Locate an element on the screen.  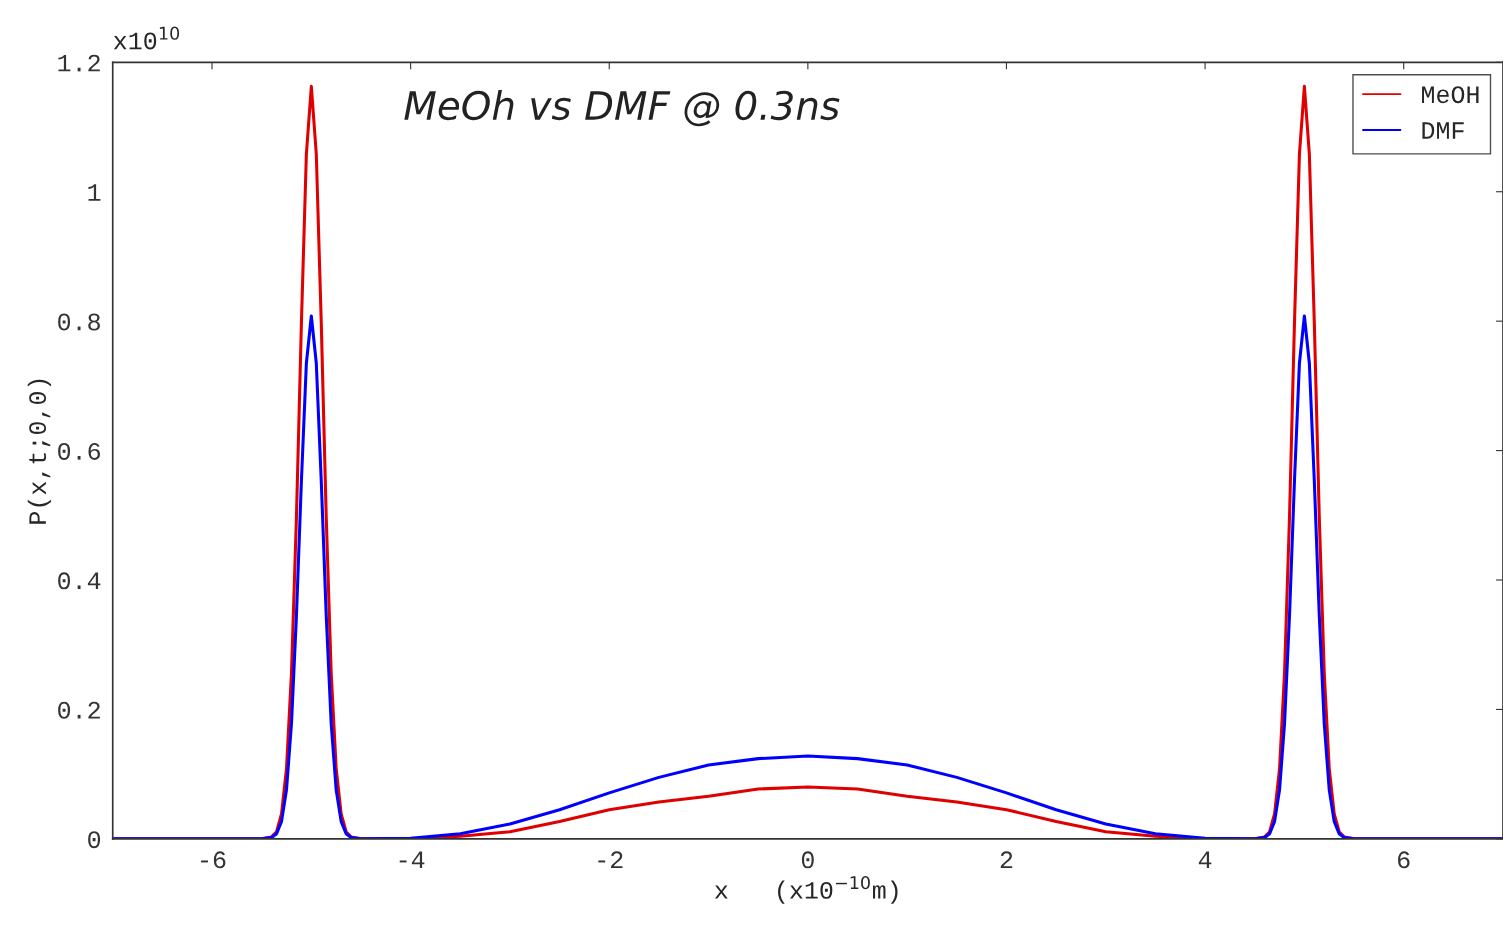
y-tick-label: 1 is located at coordinates (94, 192).